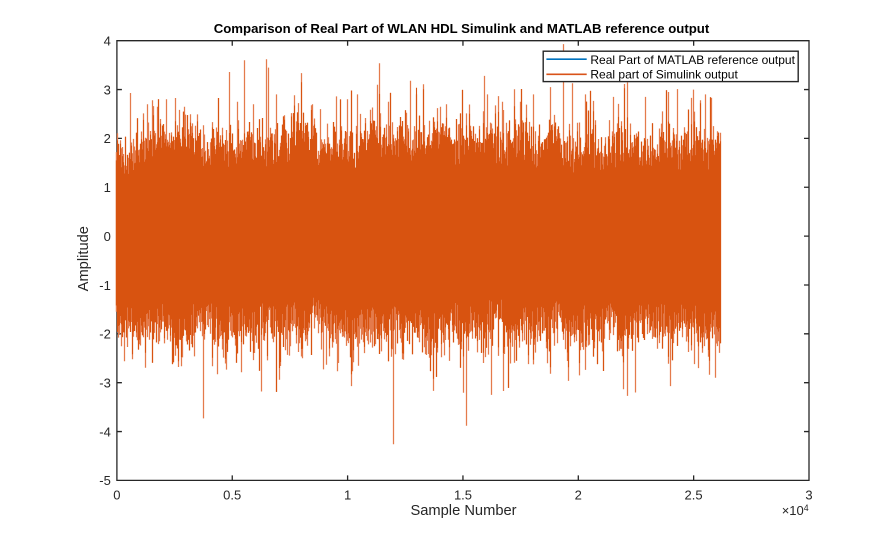 The image size is (895, 540). I want to click on svg-text: Amplitude, so click(84, 258).